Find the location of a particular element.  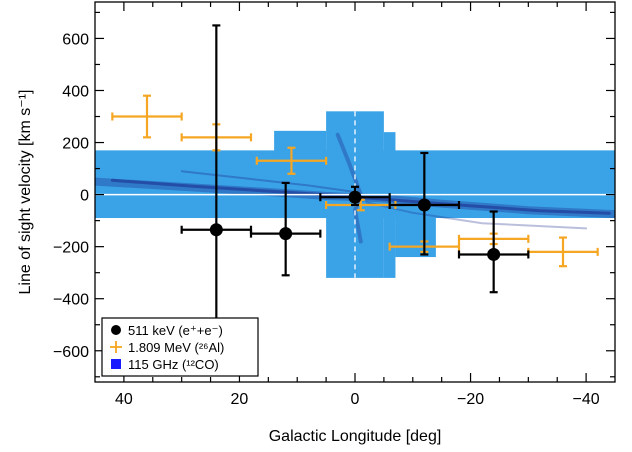

x-tick-label: 40 is located at coordinates (124, 399).